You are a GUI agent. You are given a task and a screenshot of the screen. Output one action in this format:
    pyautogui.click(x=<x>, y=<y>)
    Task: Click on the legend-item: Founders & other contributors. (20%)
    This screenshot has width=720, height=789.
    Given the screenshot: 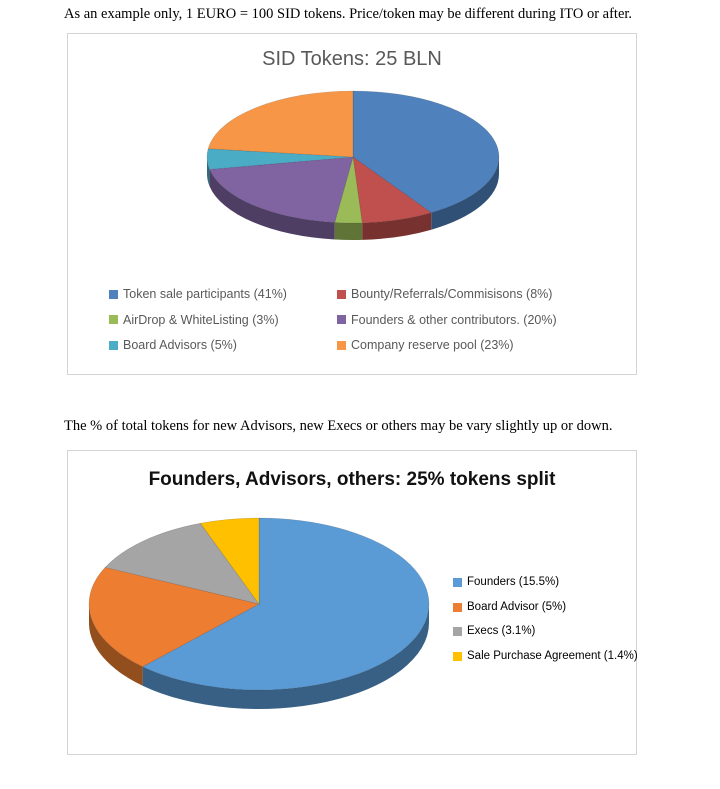 What is the action you would take?
    pyautogui.click(x=466, y=319)
    